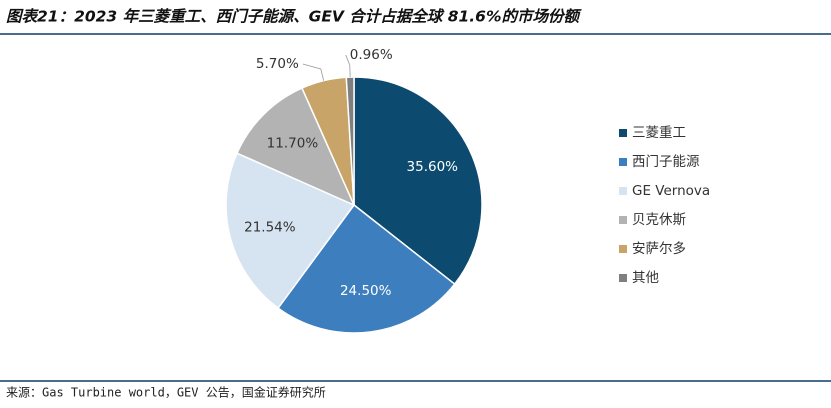 This screenshot has width=831, height=408. Describe the element at coordinates (293, 143) in the screenshot. I see `slice-label: 11.70%` at that location.